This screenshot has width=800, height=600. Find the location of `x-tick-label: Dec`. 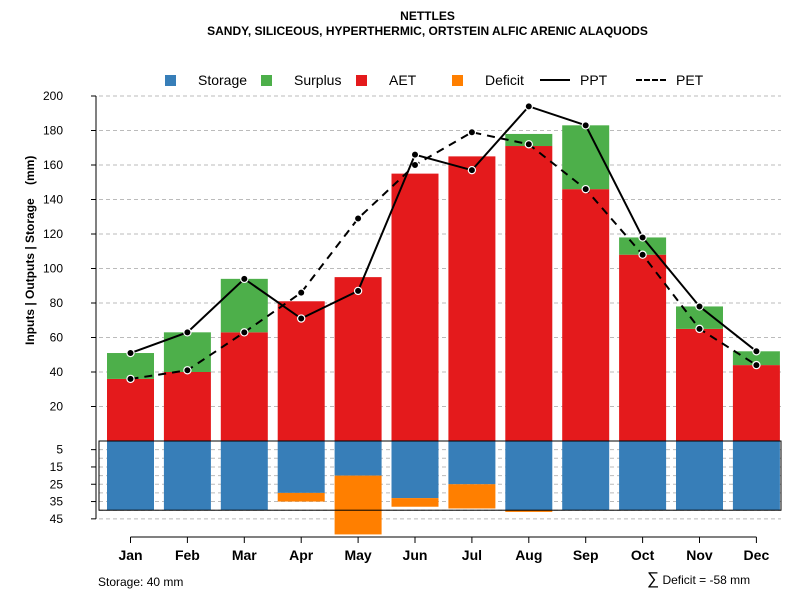

x-tick-label: Dec is located at coordinates (757, 555).